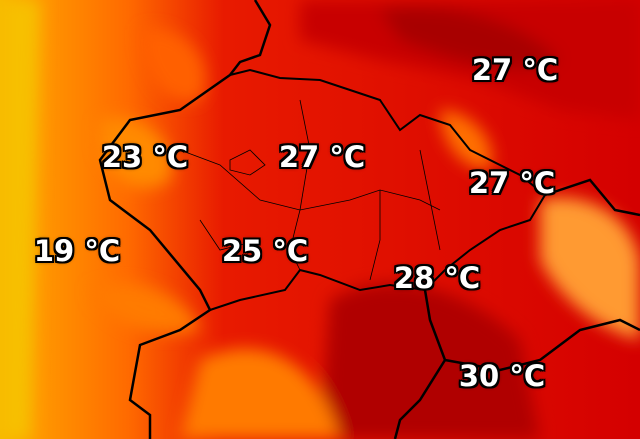 This screenshot has height=439, width=640. I want to click on temperature-label: 23 °C, so click(145, 157).